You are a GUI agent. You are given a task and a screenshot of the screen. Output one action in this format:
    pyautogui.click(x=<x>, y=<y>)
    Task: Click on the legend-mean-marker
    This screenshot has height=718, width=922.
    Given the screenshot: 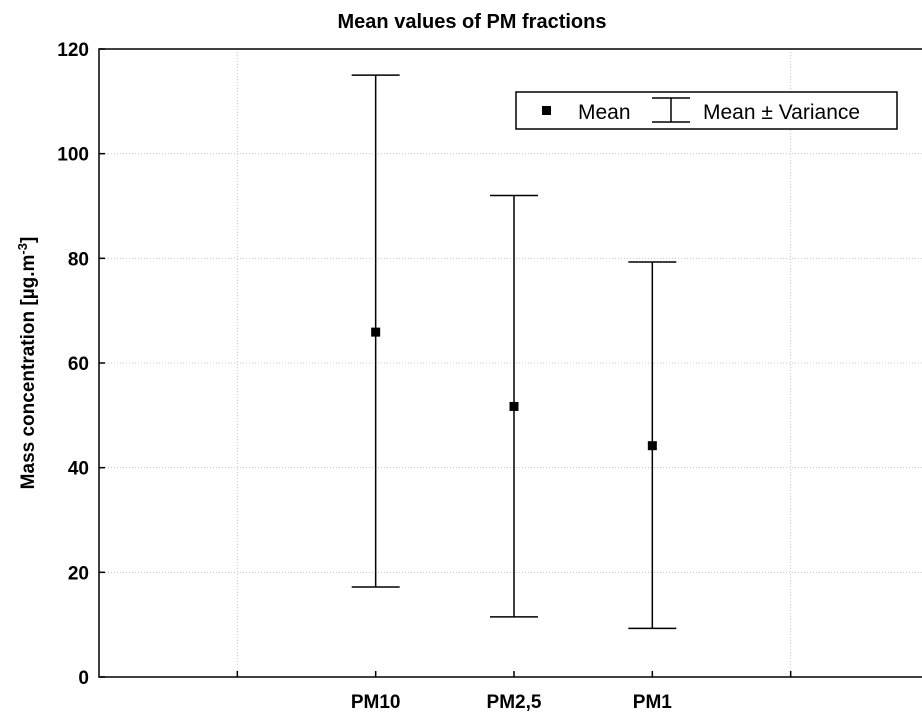 What is the action you would take?
    pyautogui.click(x=546, y=110)
    